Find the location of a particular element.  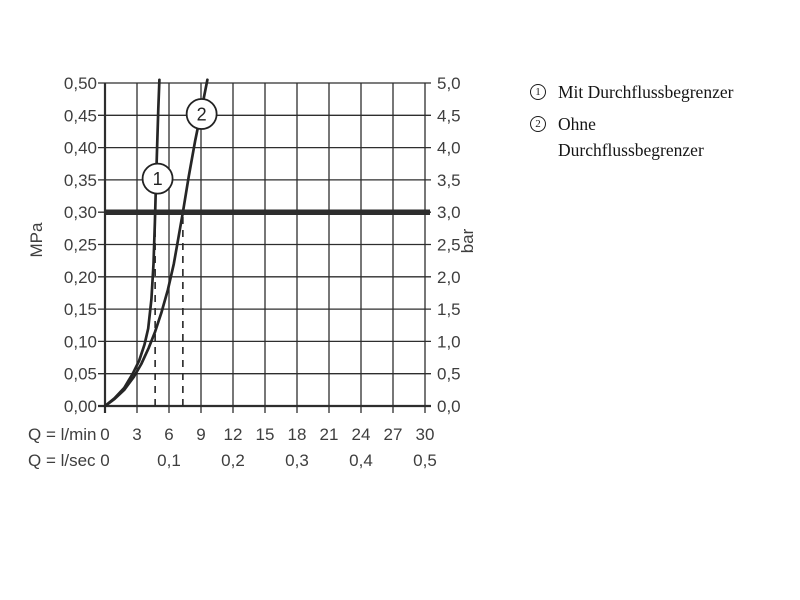

x-lmin-tick-label: 30 is located at coordinates (425, 434).